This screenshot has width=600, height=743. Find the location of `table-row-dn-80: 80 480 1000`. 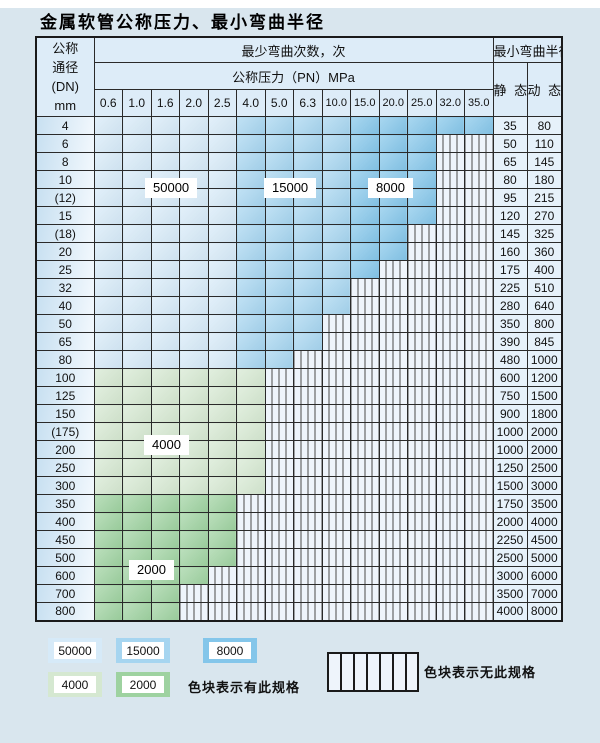

table-row-dn-80: 80 480 1000 is located at coordinates (299, 359).